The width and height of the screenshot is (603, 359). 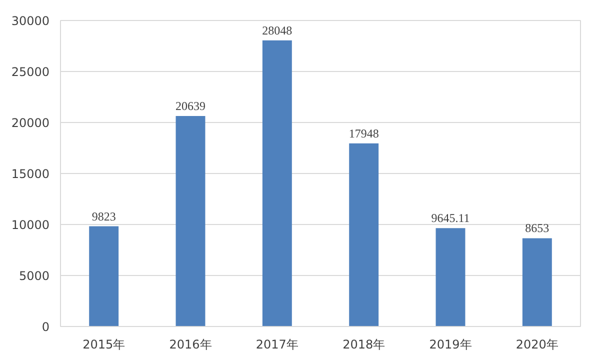 I want to click on y-tick-label: 30000, so click(x=30, y=21).